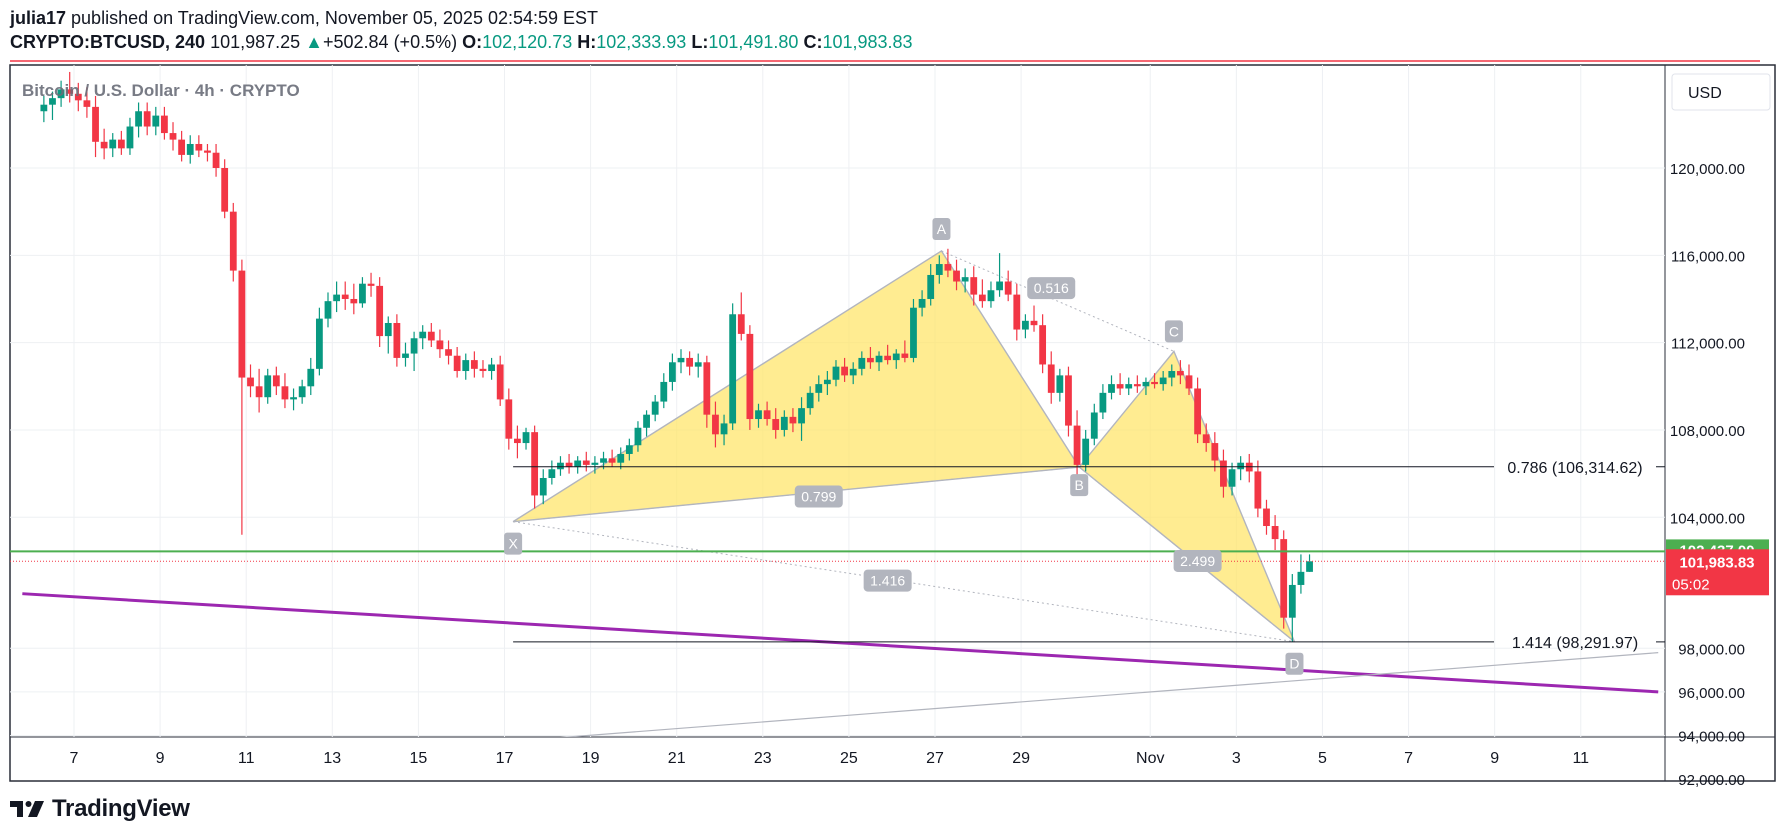 The height and width of the screenshot is (836, 1785). Describe the element at coordinates (1575, 643) in the screenshot. I see `fib-level-1-label: 1.414 (98,291.97)` at that location.